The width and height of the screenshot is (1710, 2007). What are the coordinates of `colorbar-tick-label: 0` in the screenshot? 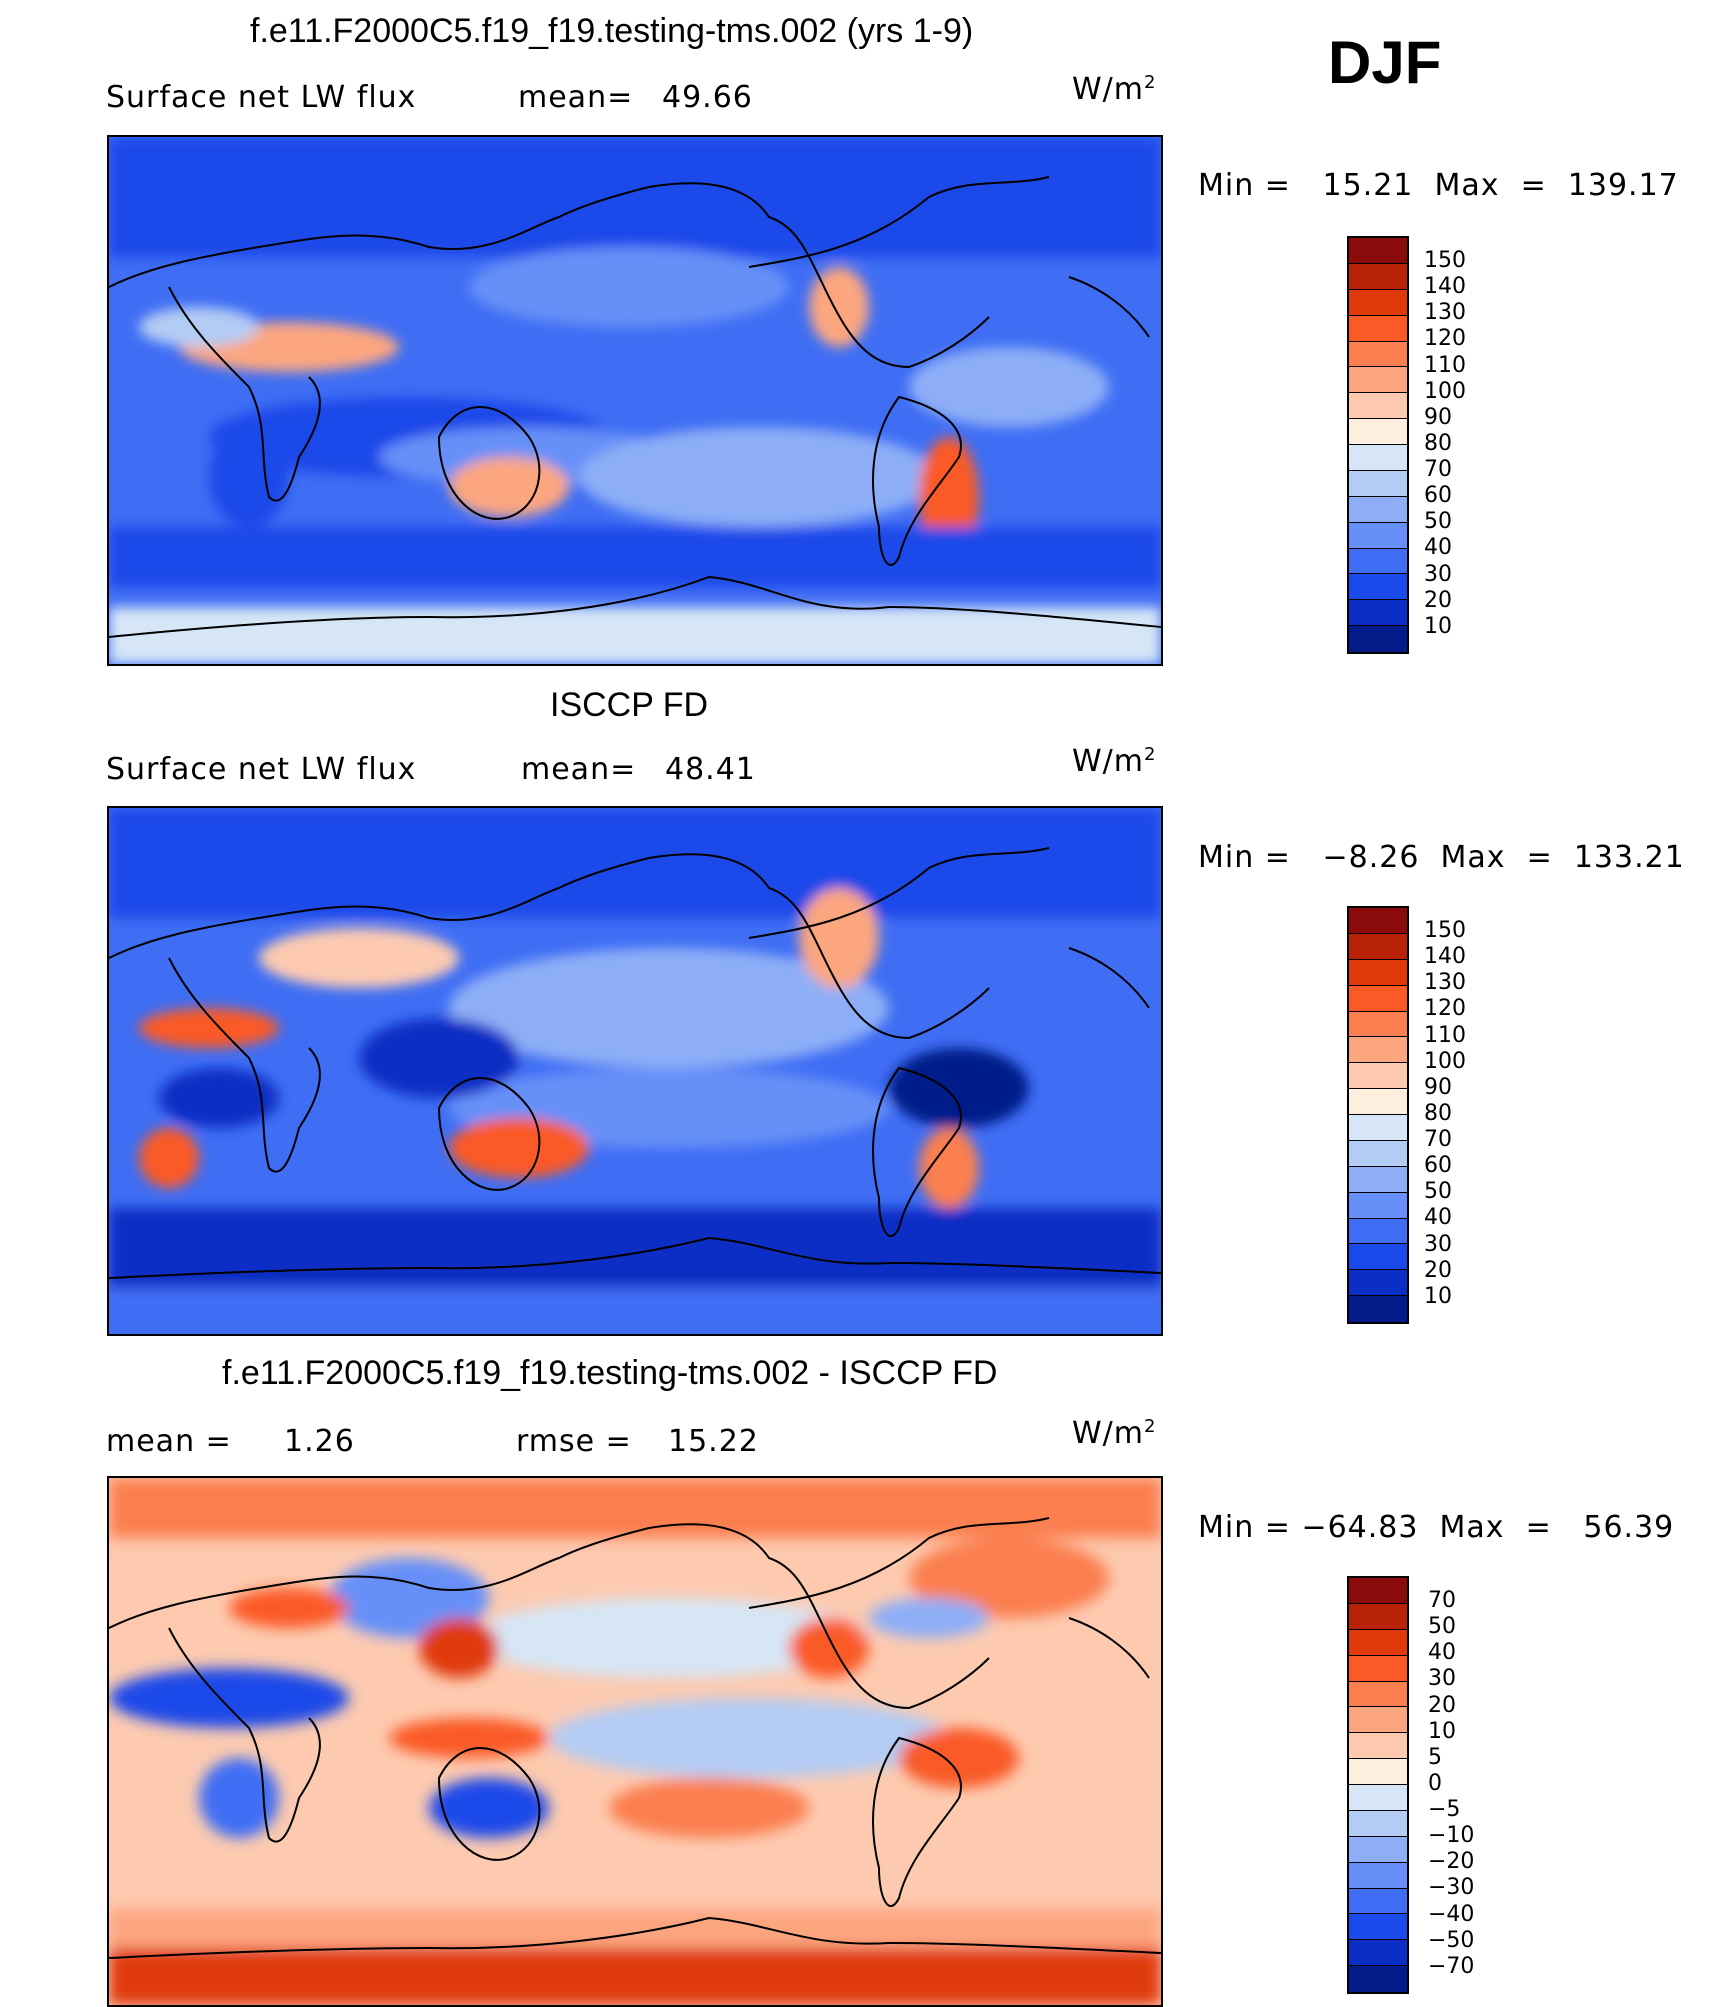 It's located at (1435, 1783).